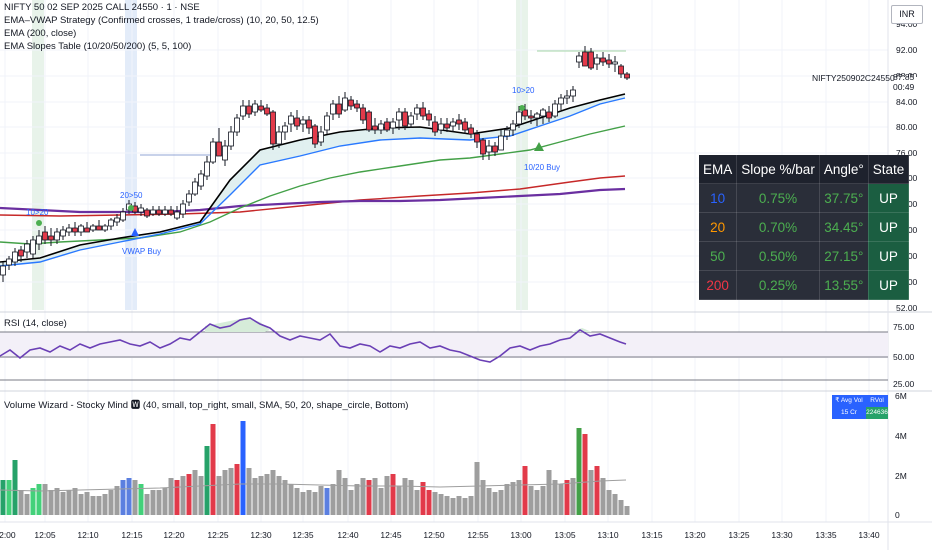 The image size is (932, 550). I want to click on header-angle: Angle°, so click(843, 169).